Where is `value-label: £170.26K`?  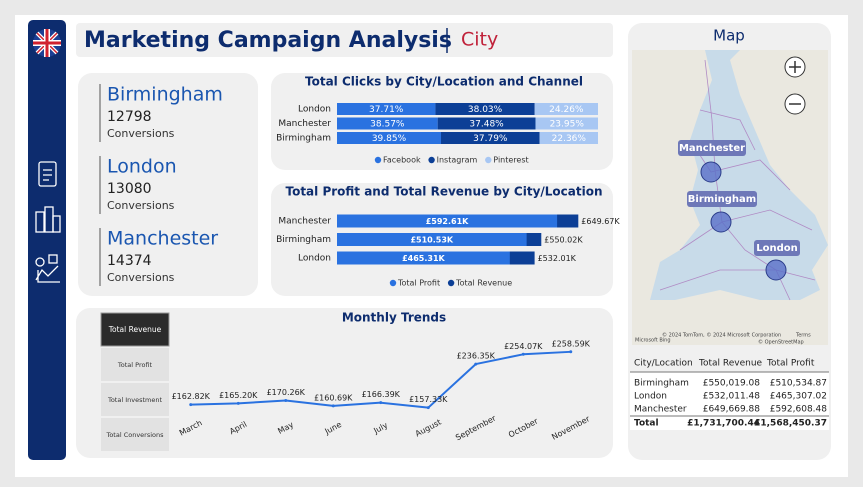
value-label: £170.26K is located at coordinates (286, 392).